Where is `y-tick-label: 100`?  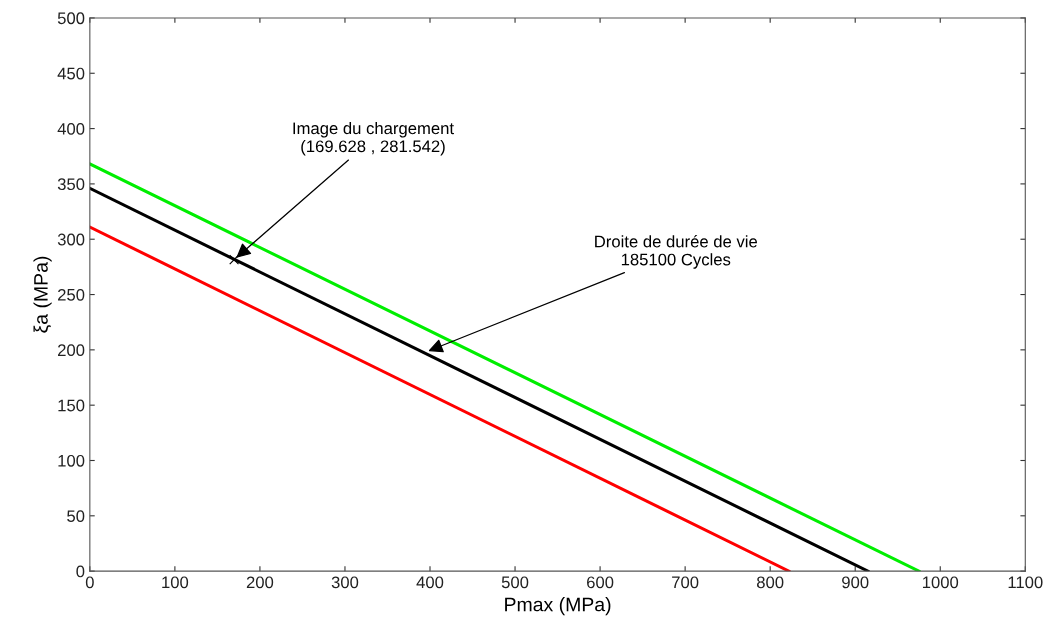 y-tick-label: 100 is located at coordinates (71, 460).